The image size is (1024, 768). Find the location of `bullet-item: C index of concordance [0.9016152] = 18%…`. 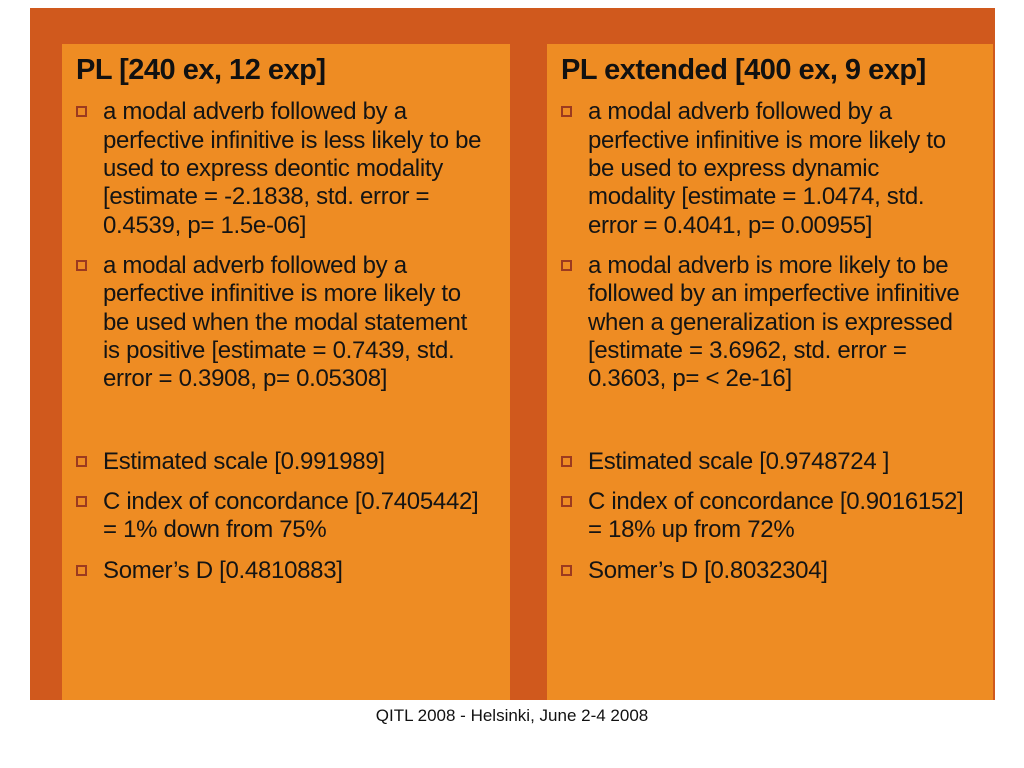

bullet-item: C index of concordance [0.9016152] = 18%… is located at coordinates (763, 516).